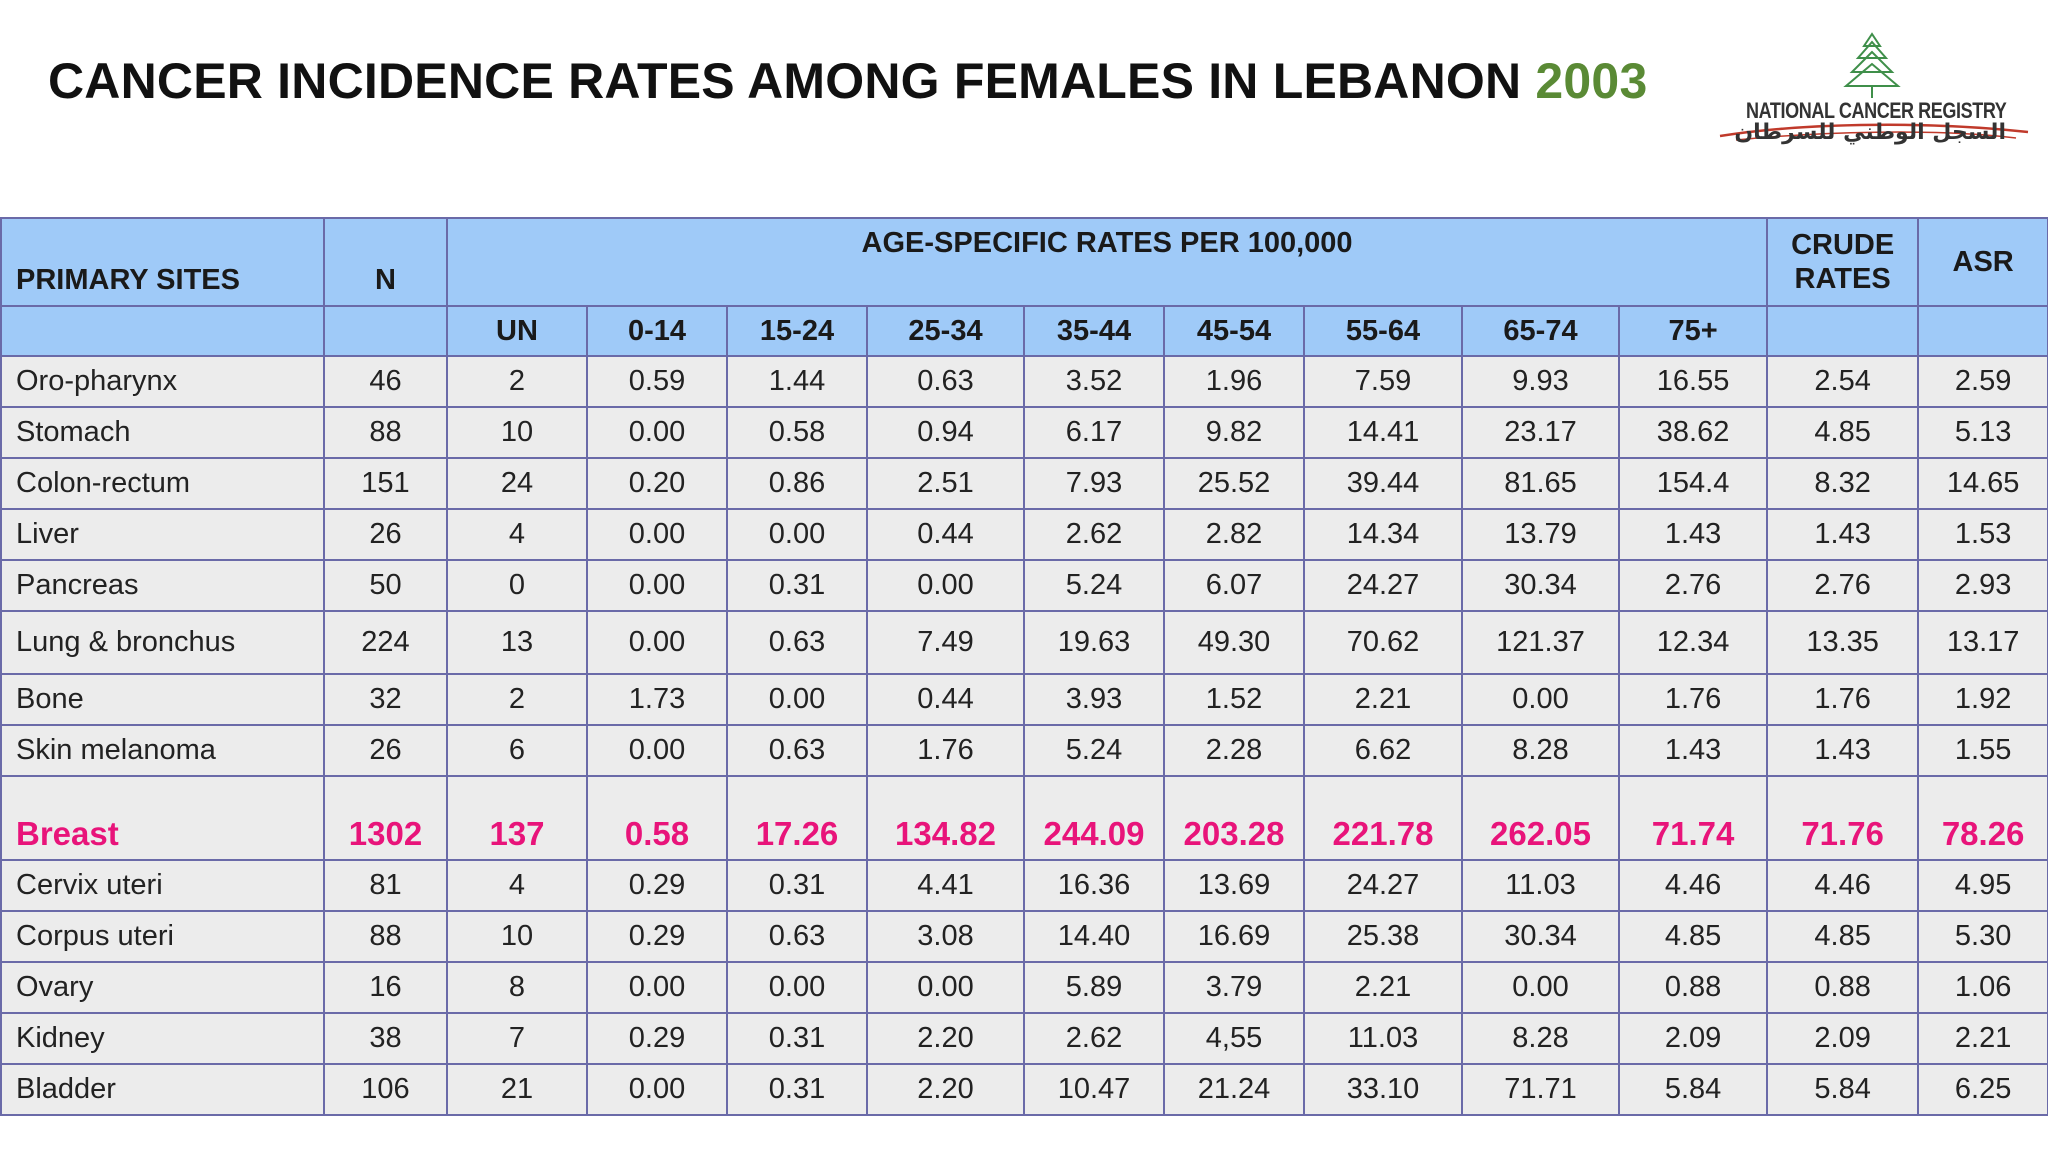 The width and height of the screenshot is (2048, 1152). What do you see at coordinates (1383, 642) in the screenshot?
I see `age-55-64-cell: 70.62` at bounding box center [1383, 642].